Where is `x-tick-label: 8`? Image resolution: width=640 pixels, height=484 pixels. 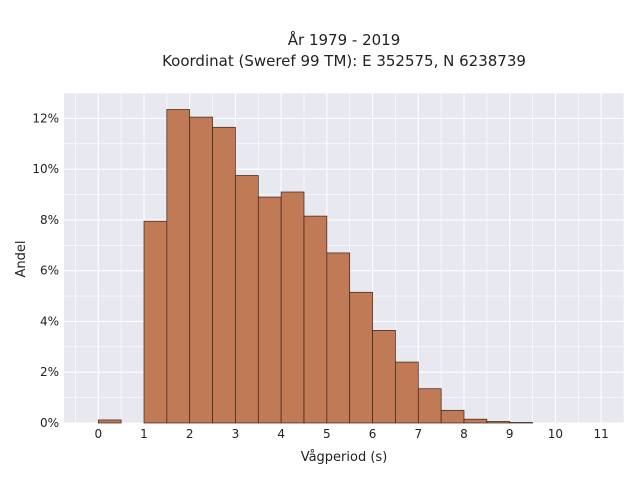
x-tick-label: 8 is located at coordinates (464, 434).